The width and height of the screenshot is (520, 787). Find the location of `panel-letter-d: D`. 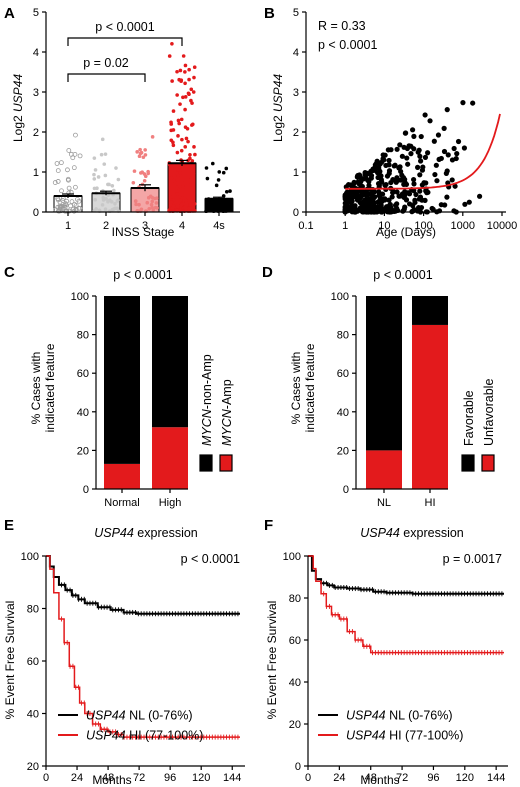

panel-letter-d: D is located at coordinates (267, 272).